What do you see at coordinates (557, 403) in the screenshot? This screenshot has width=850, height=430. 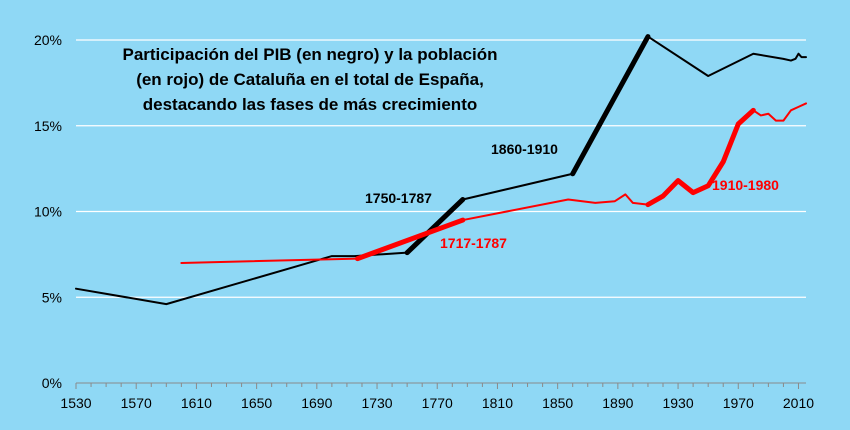 I see `x-tick-label: 1850` at bounding box center [557, 403].